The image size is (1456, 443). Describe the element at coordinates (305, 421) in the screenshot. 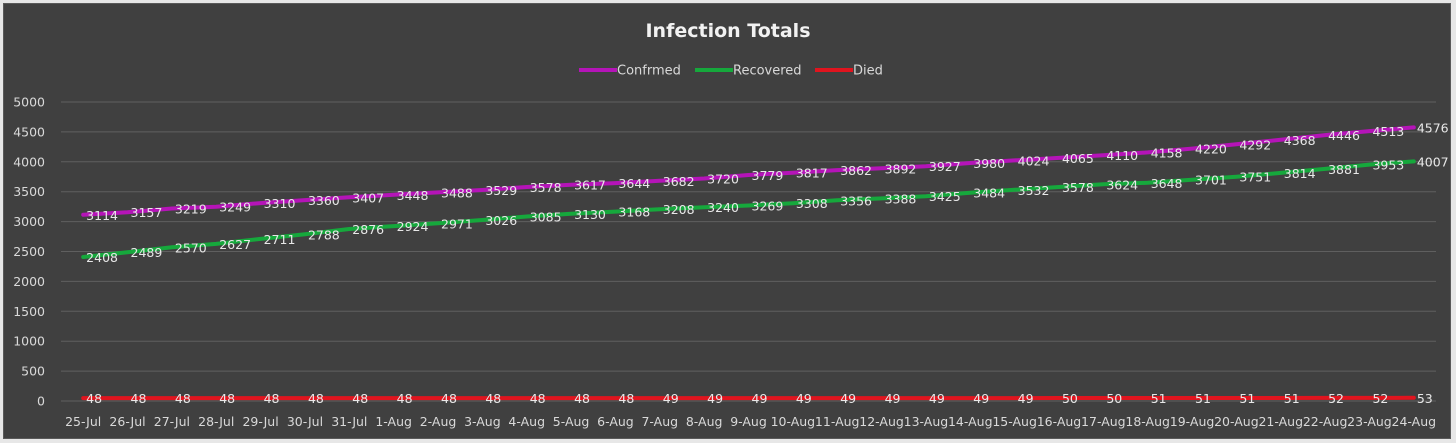

I see `x-tick-label: 30-Jul` at that location.